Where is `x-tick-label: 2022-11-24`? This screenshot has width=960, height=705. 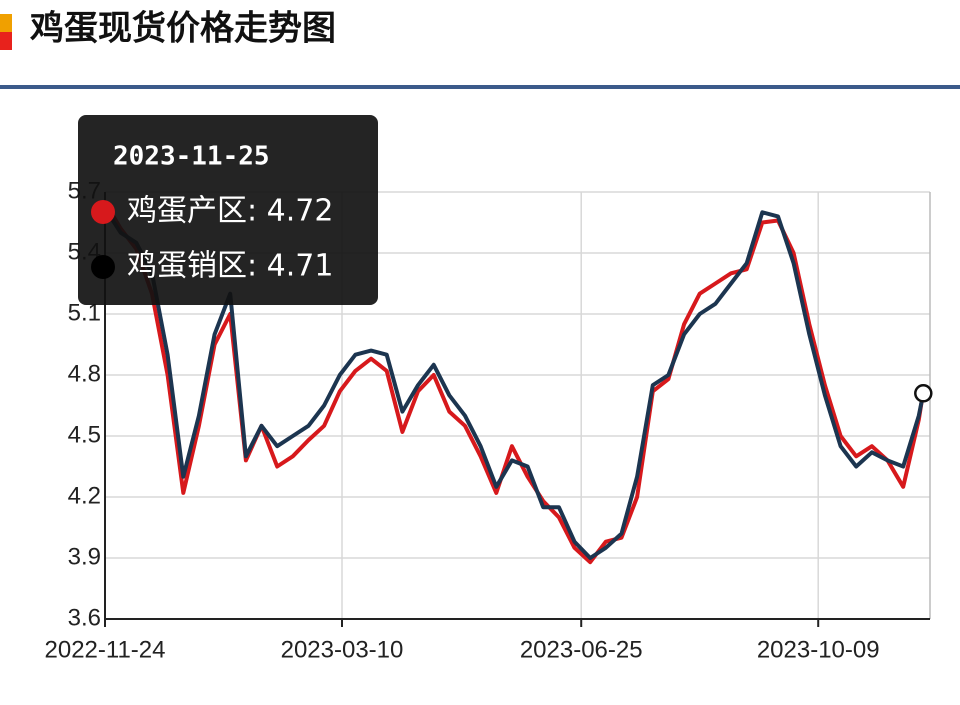
x-tick-label: 2022-11-24 is located at coordinates (105, 649).